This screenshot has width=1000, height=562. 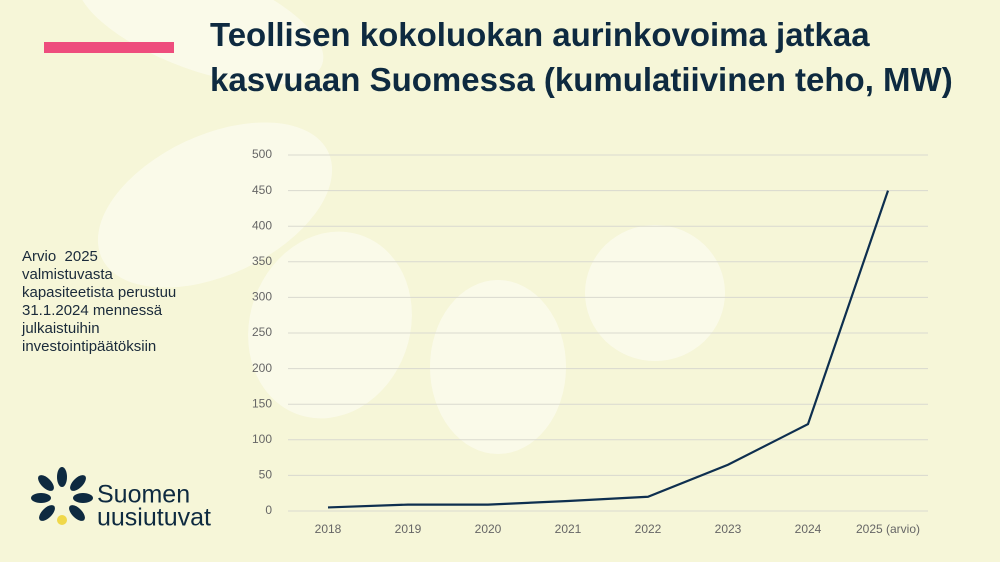 I want to click on note-line: julkaistuihin, so click(x=61, y=328).